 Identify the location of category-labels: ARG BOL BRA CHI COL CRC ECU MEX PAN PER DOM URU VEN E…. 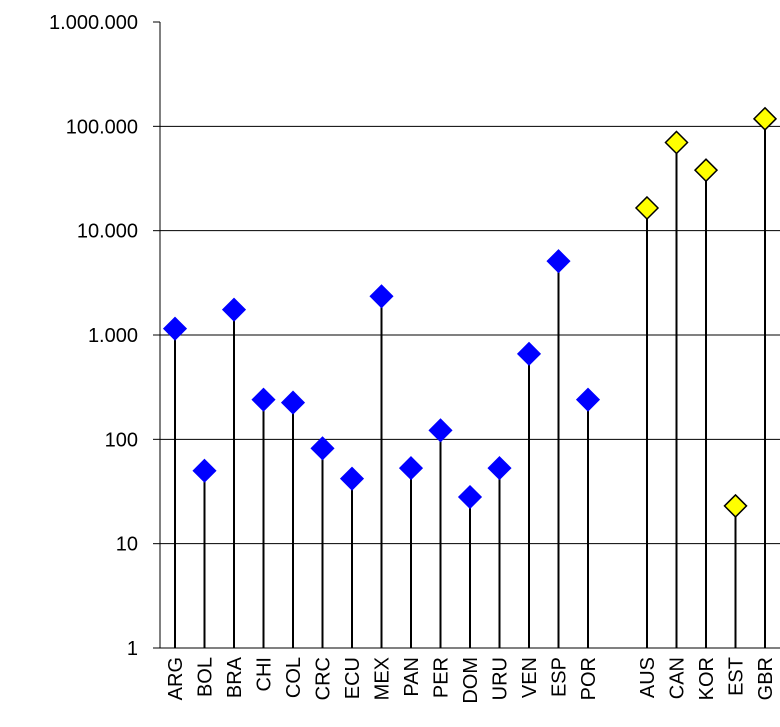
(471, 679).